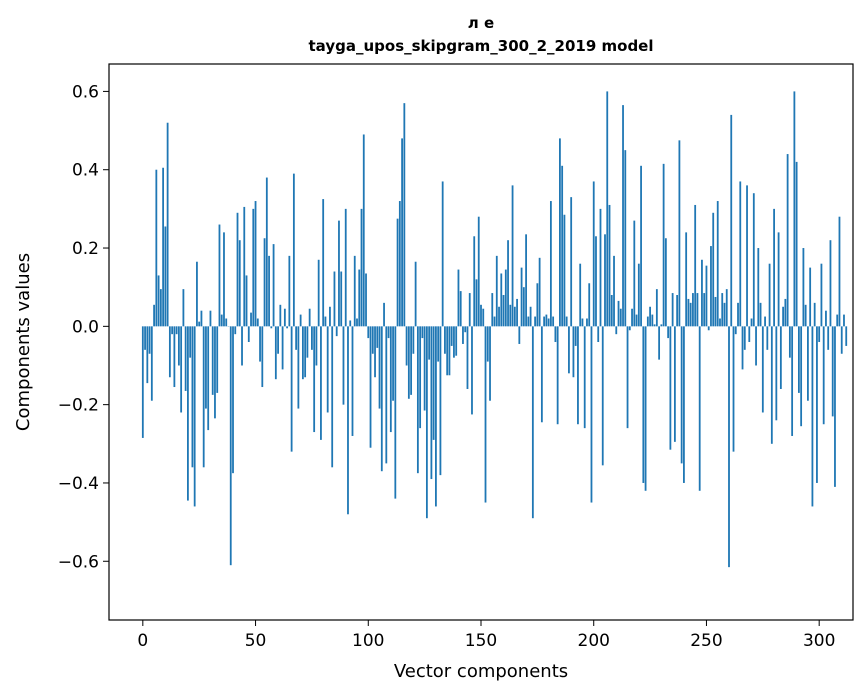 The height and width of the screenshot is (696, 867). I want to click on x-tick-label: 200, so click(594, 641).